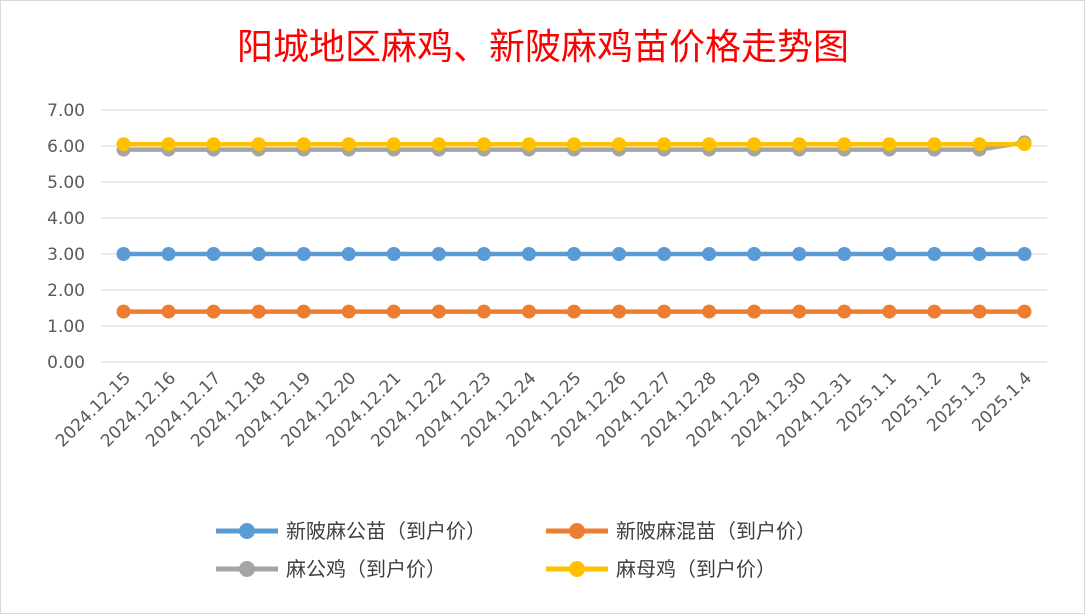 Image resolution: width=1085 pixels, height=615 pixels. I want to click on legend-item: 新陂麻公苗（到户价）, so click(351, 531).